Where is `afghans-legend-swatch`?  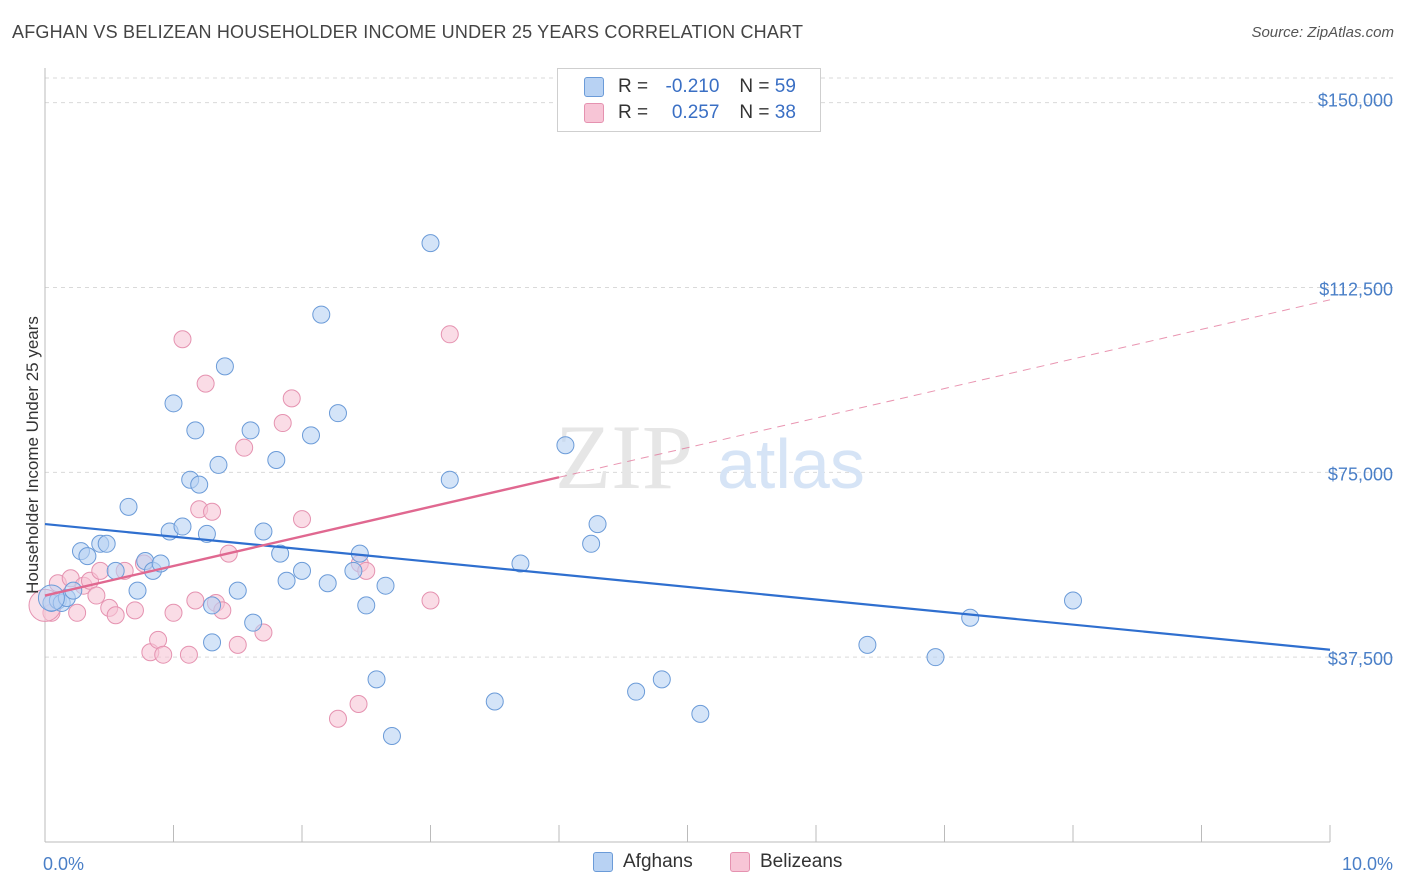 afghans-legend-swatch is located at coordinates (603, 862).